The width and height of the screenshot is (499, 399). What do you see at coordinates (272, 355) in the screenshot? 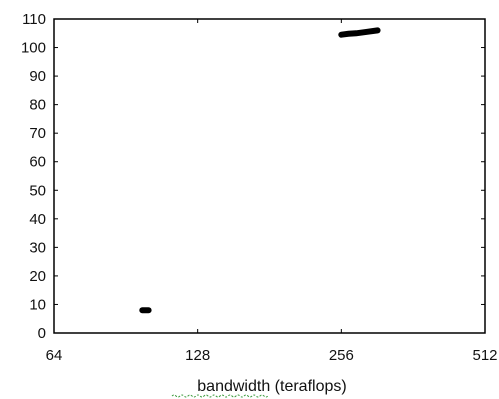
I see `x-tick-labels: 64 128 256 512` at bounding box center [272, 355].